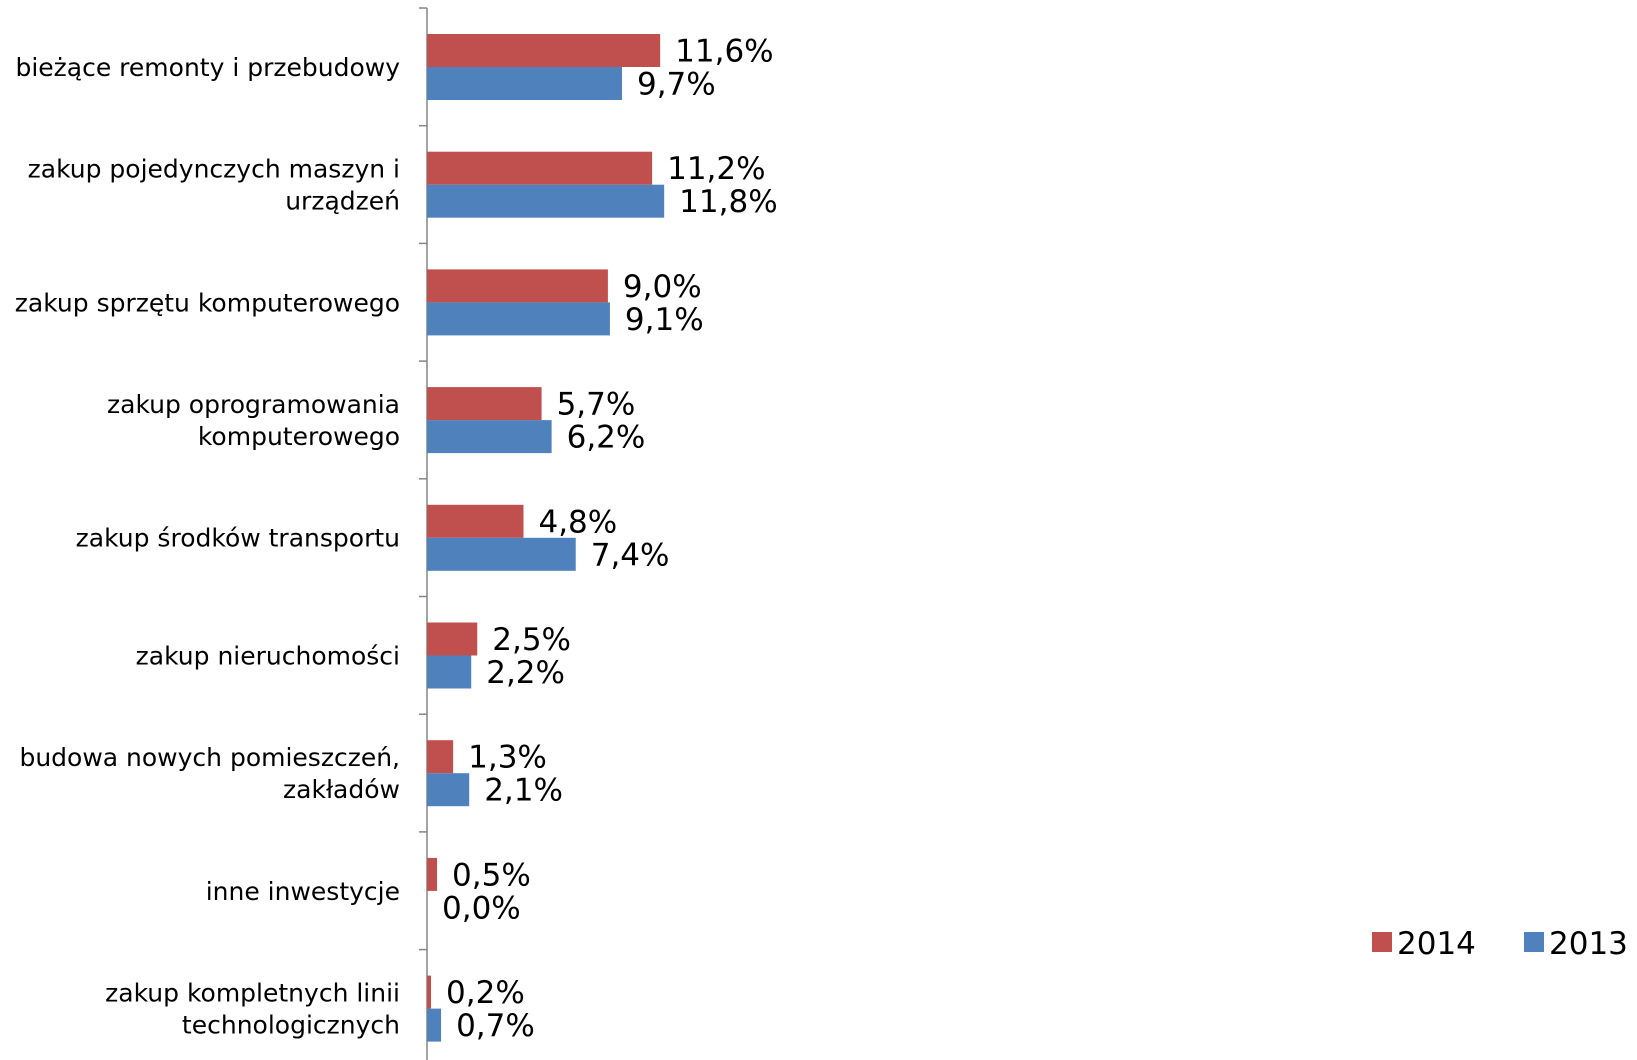  What do you see at coordinates (291, 1024) in the screenshot?
I see `category-label-line: technologicznych` at bounding box center [291, 1024].